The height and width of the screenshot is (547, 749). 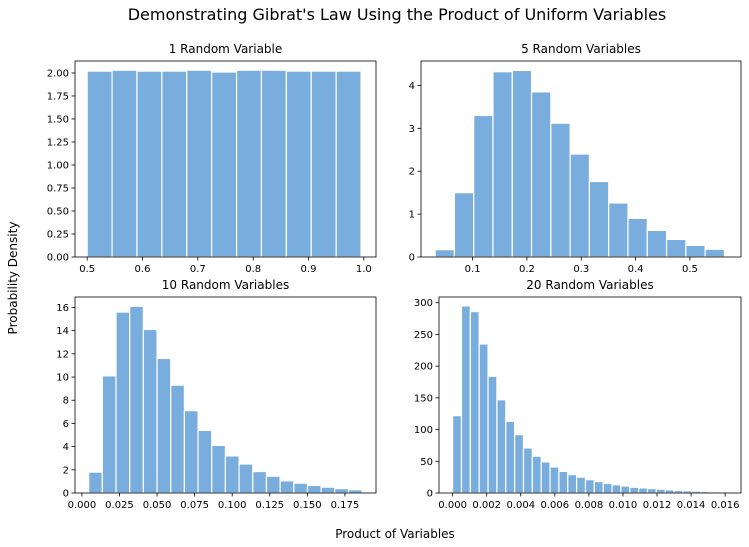 I want to click on y-tick-label: 14, so click(x=62, y=331).